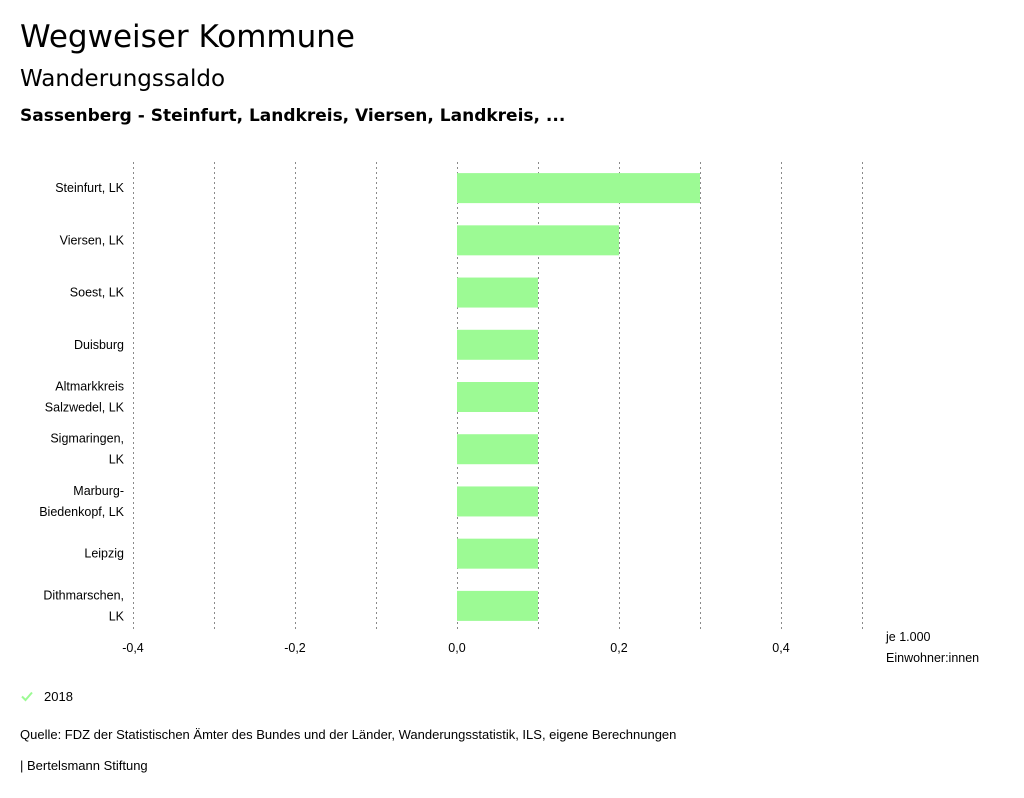  What do you see at coordinates (58, 696) in the screenshot?
I see `legend-label-2018: 2018` at bounding box center [58, 696].